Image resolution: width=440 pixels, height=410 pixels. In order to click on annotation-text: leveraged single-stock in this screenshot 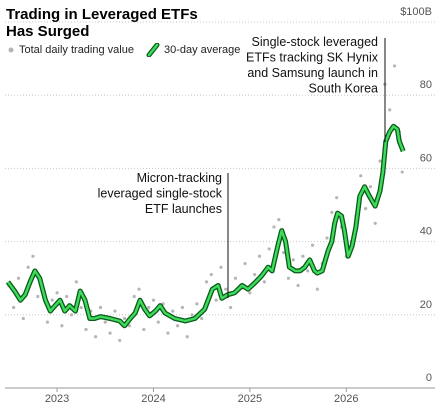, I will do `click(160, 194)`.